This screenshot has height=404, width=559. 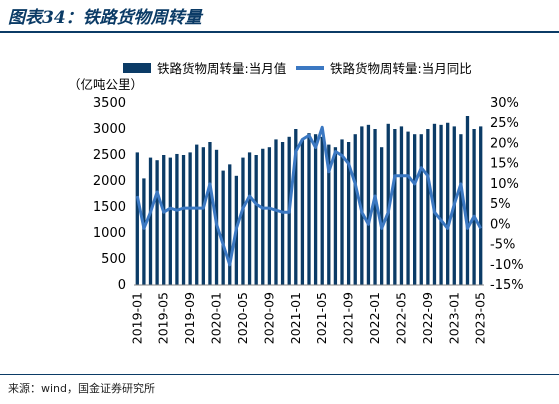 I want to click on y2-tick-label: 0%, so click(x=500, y=224).